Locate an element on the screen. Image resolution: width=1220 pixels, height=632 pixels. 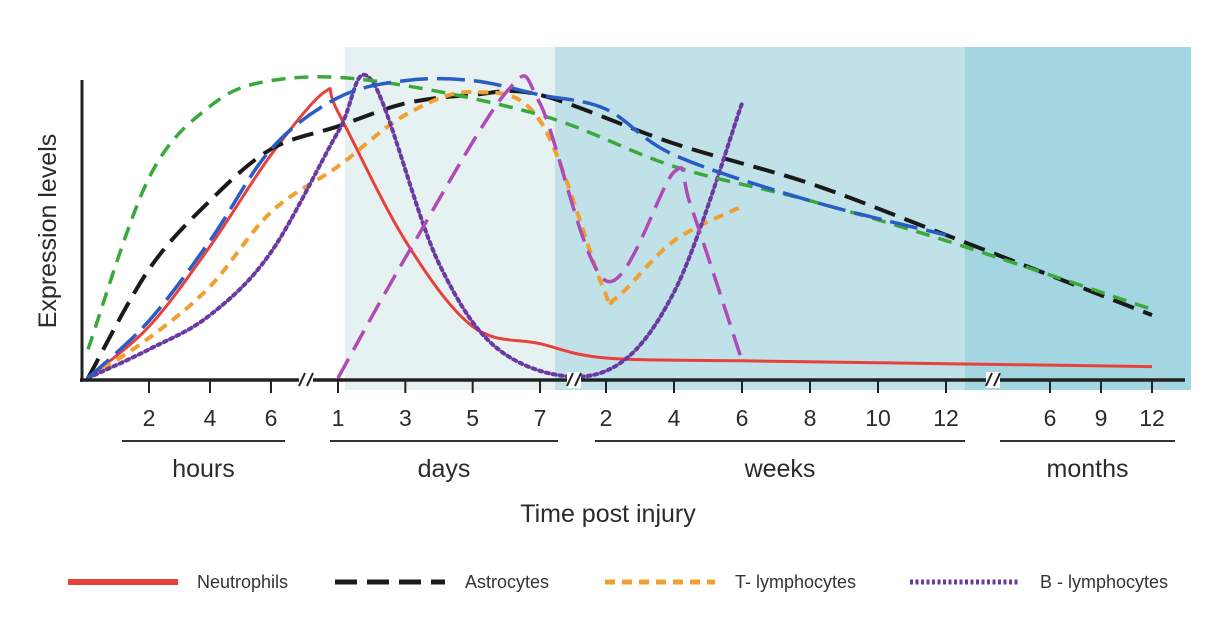
x-tick-label: 1 is located at coordinates (338, 418).